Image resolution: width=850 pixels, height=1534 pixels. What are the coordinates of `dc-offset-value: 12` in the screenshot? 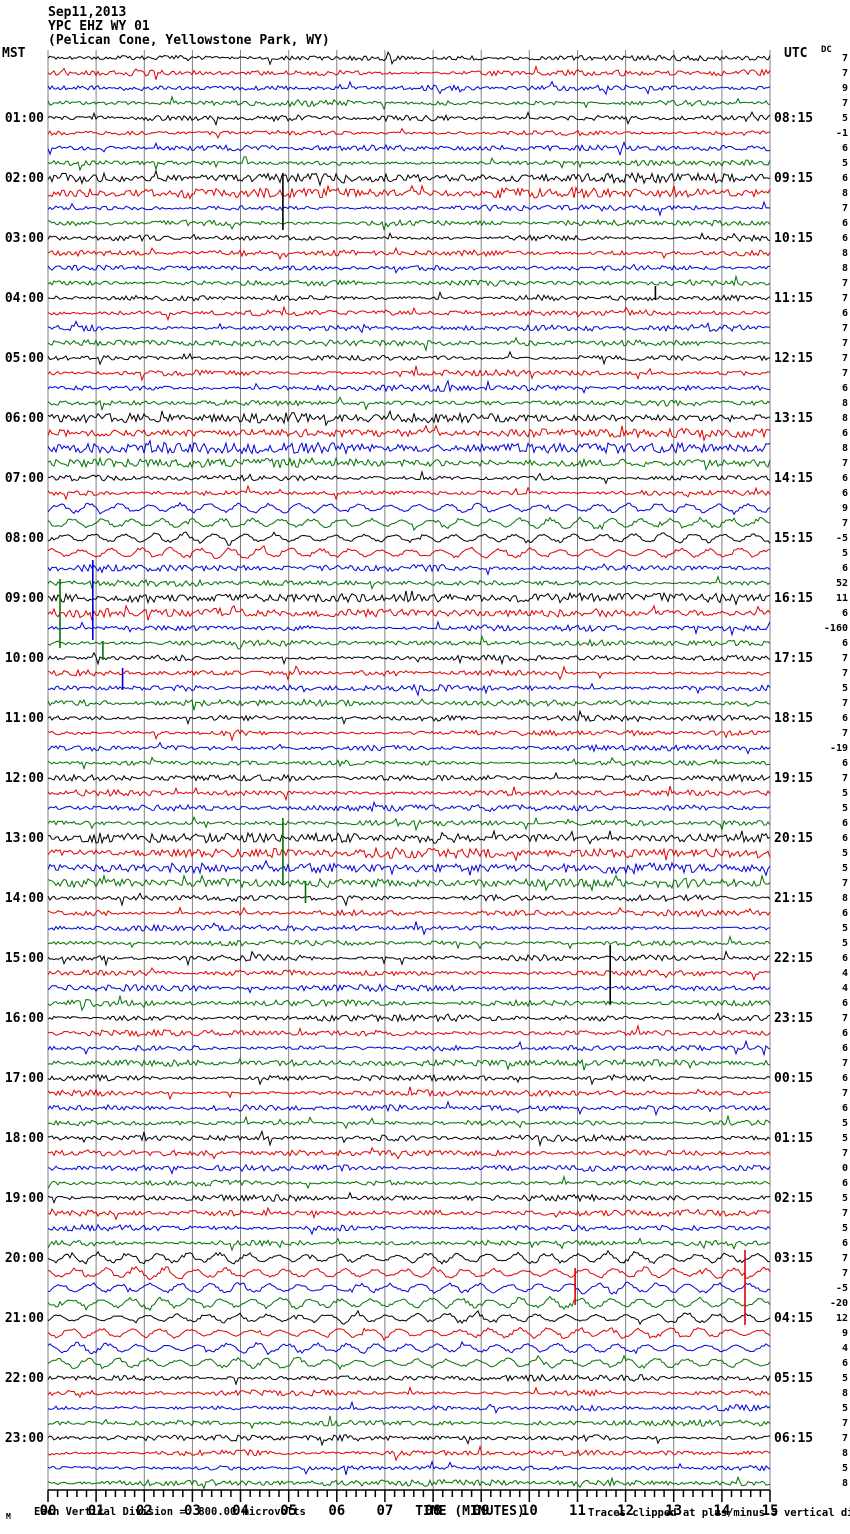 It's located at (841, 1318).